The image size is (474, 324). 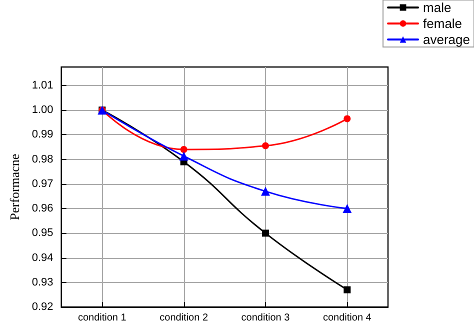 I want to click on y-tick-label: 0.94, so click(x=43, y=258).